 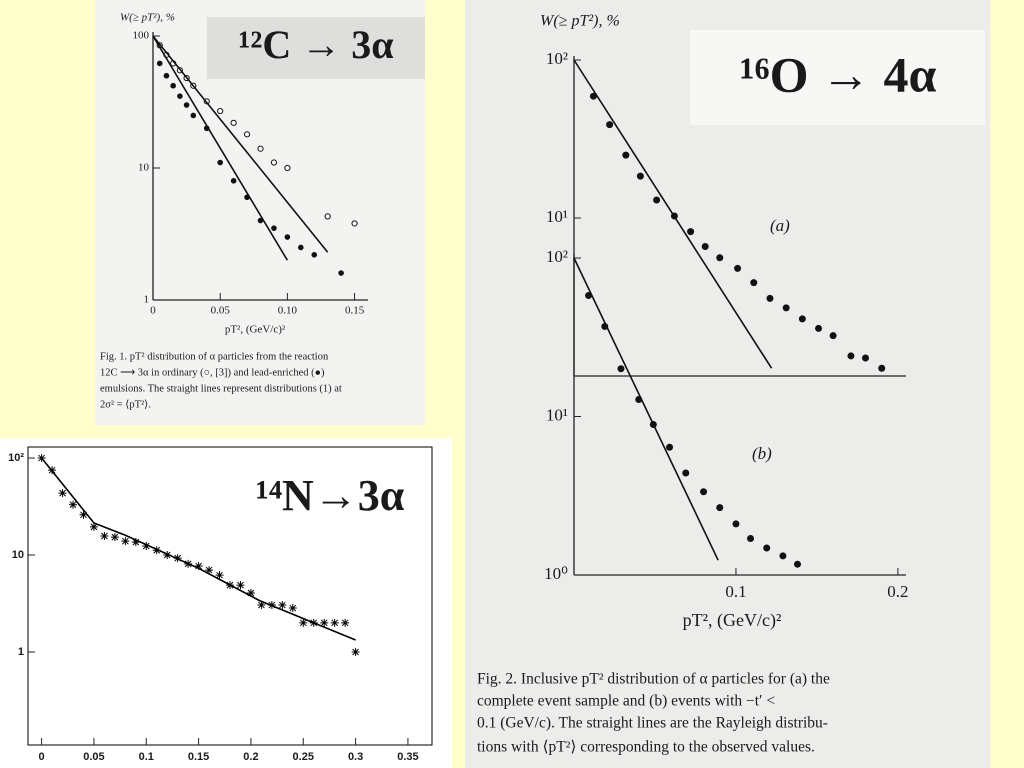 I want to click on x-tick-label: 0.10, so click(x=288, y=311).